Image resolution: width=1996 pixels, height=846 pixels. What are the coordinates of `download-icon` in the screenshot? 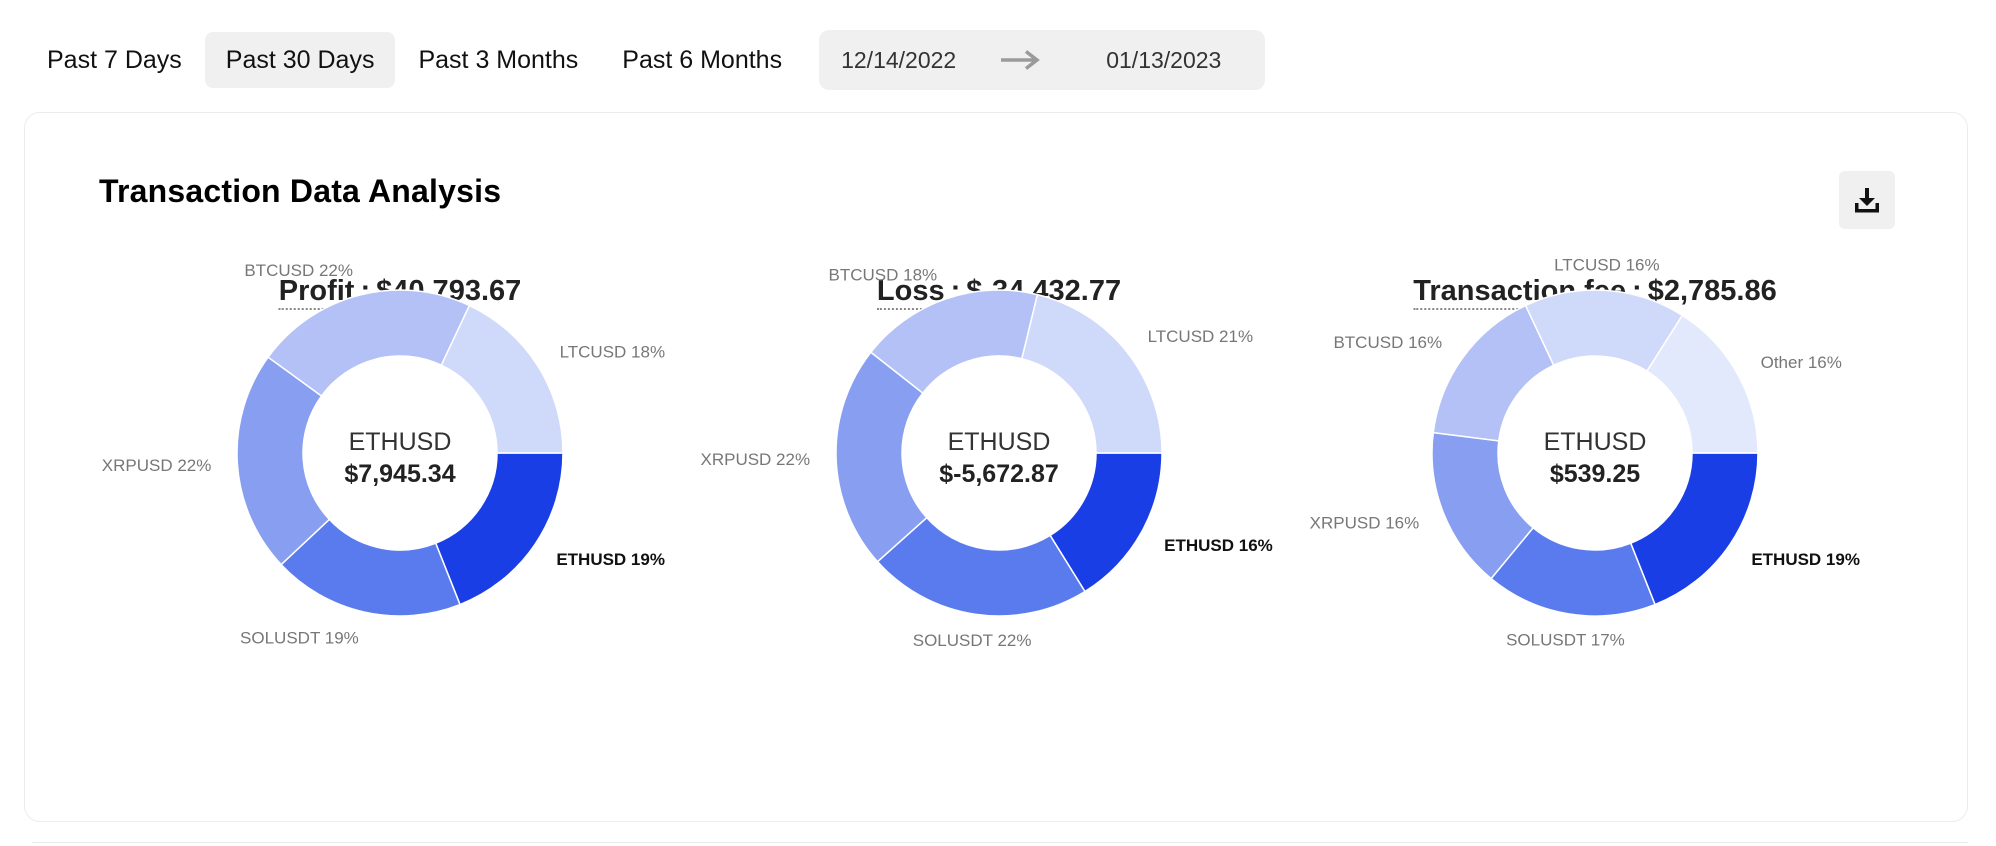 It's located at (1867, 200).